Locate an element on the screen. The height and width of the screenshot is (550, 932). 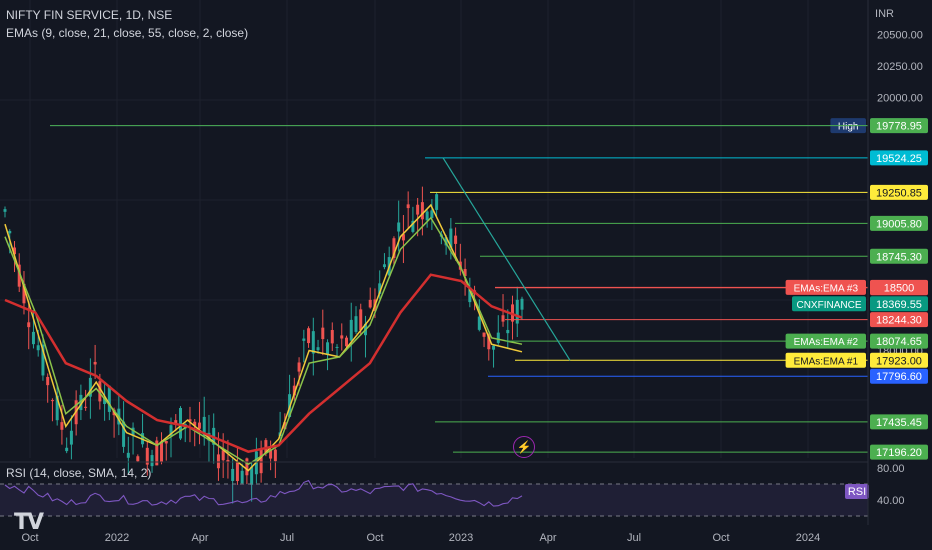
y-tick-label: 20250.00 is located at coordinates (900, 67).